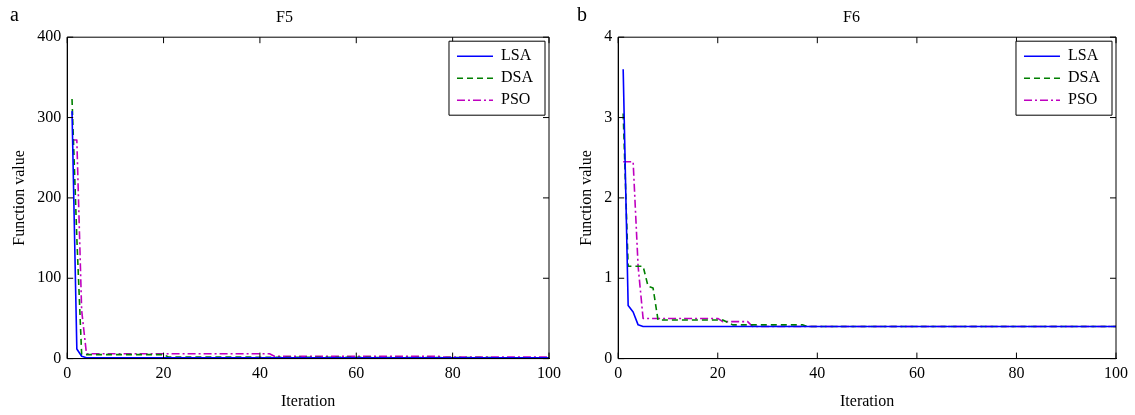 This screenshot has height=415, width=1135. I want to click on y-tick-label: 3, so click(608, 116).